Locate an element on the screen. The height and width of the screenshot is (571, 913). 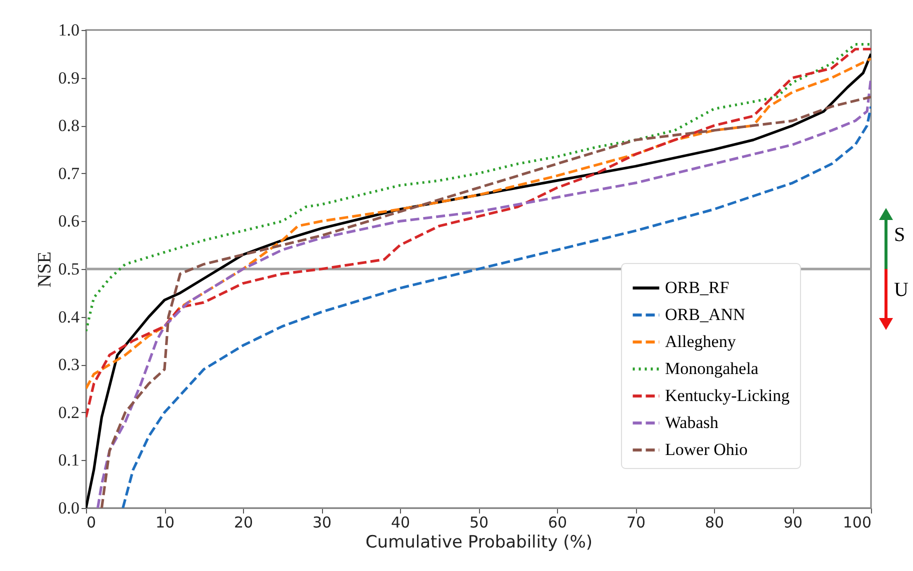
legend-label: Lower Ohio is located at coordinates (706, 449).